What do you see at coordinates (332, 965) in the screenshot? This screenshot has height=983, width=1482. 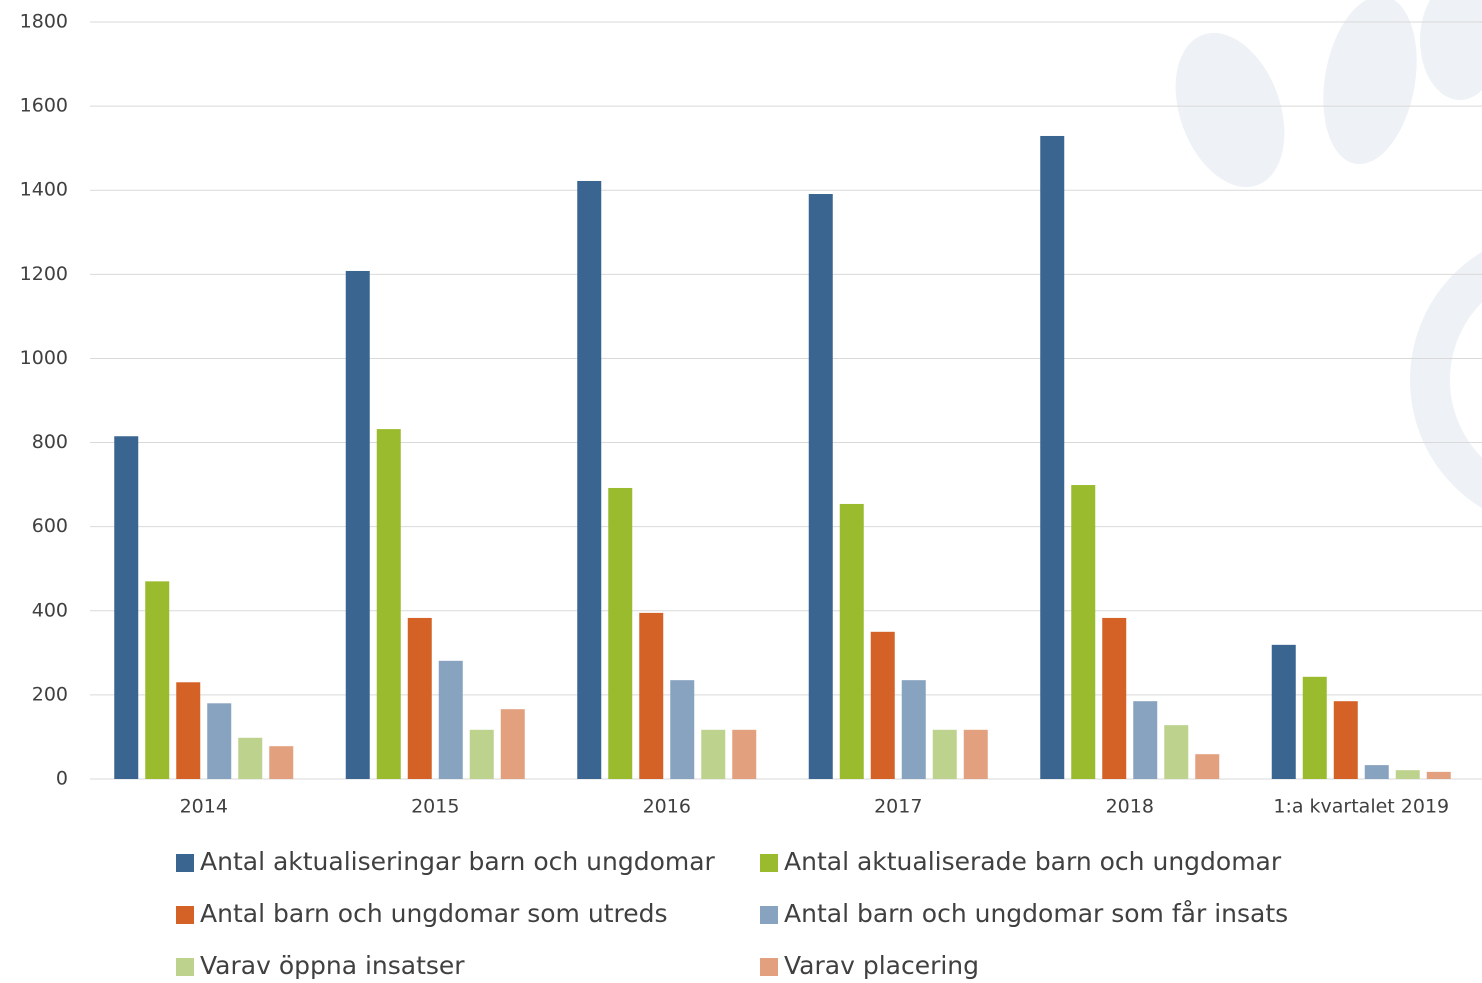 I see `legend-label: Varav öppna insatser` at bounding box center [332, 965].